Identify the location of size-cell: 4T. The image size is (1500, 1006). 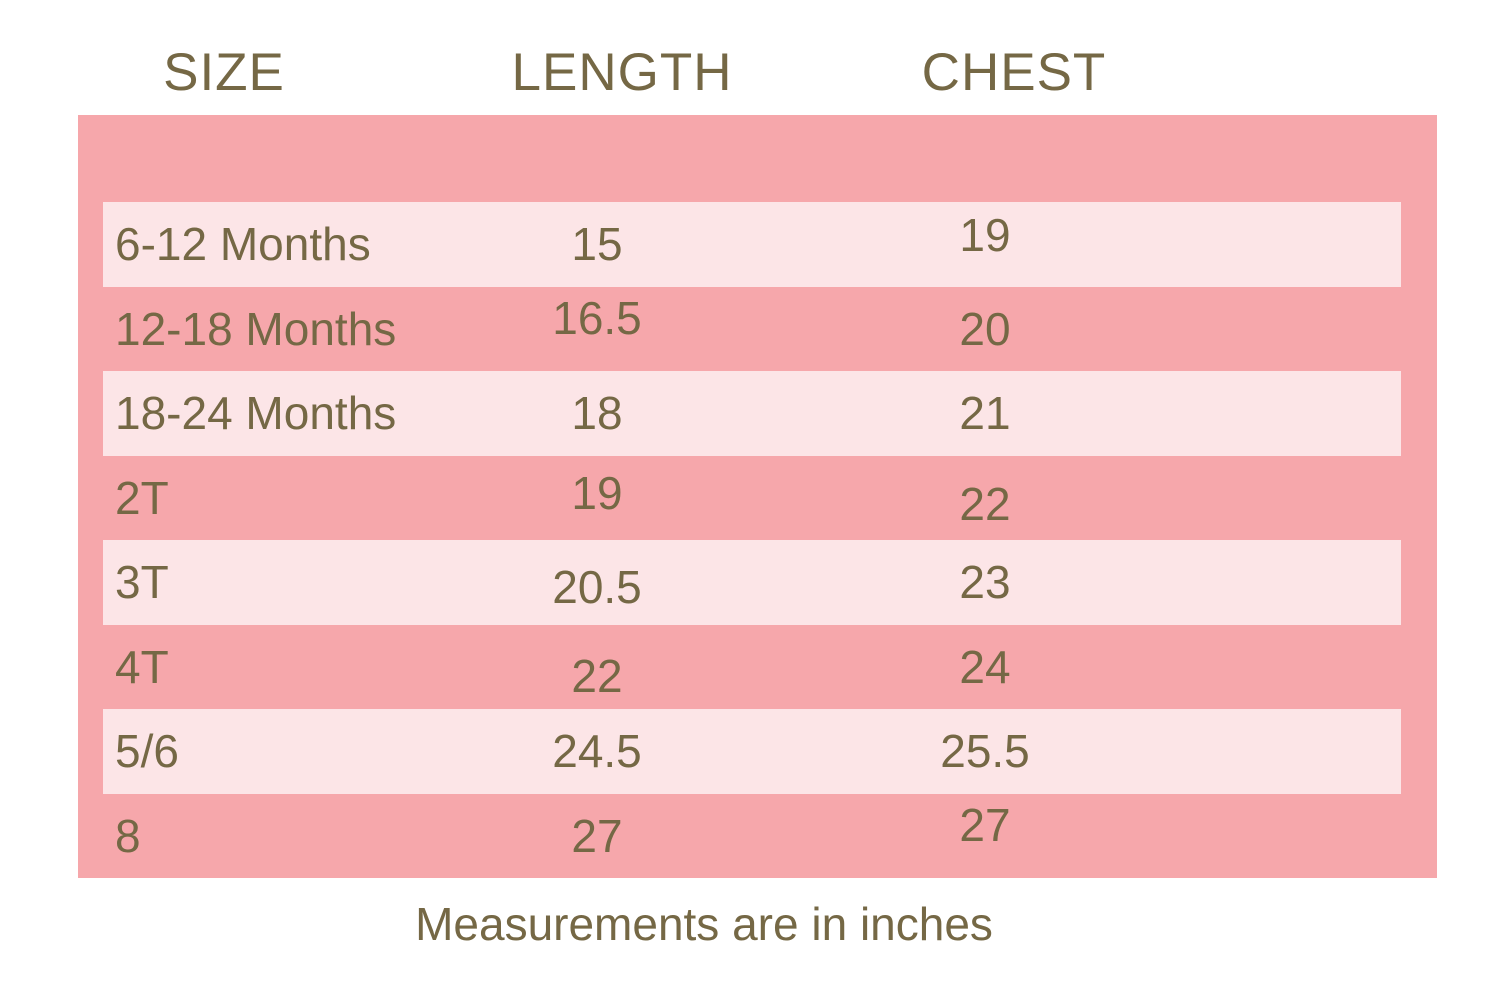
(142, 666).